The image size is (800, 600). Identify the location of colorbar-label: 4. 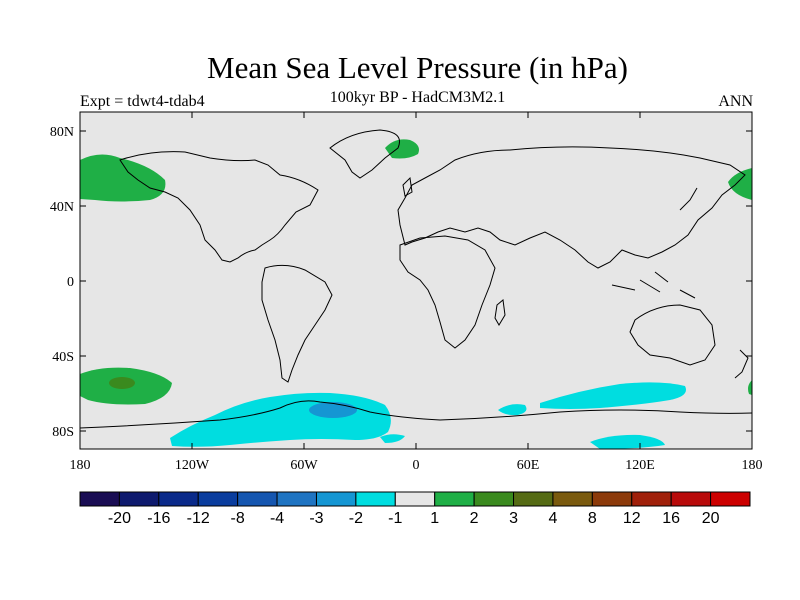
(552, 518).